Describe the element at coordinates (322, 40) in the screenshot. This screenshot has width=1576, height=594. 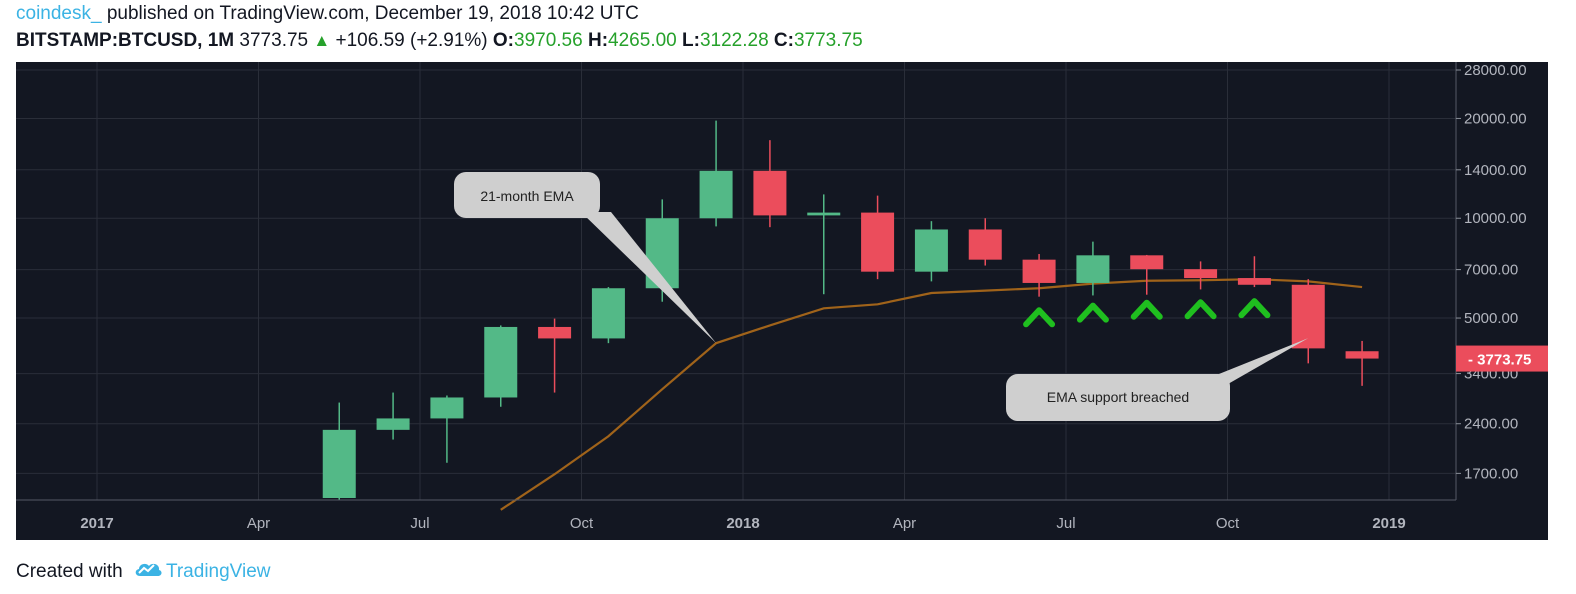
I see `up-triangle-icon: ▲` at that location.